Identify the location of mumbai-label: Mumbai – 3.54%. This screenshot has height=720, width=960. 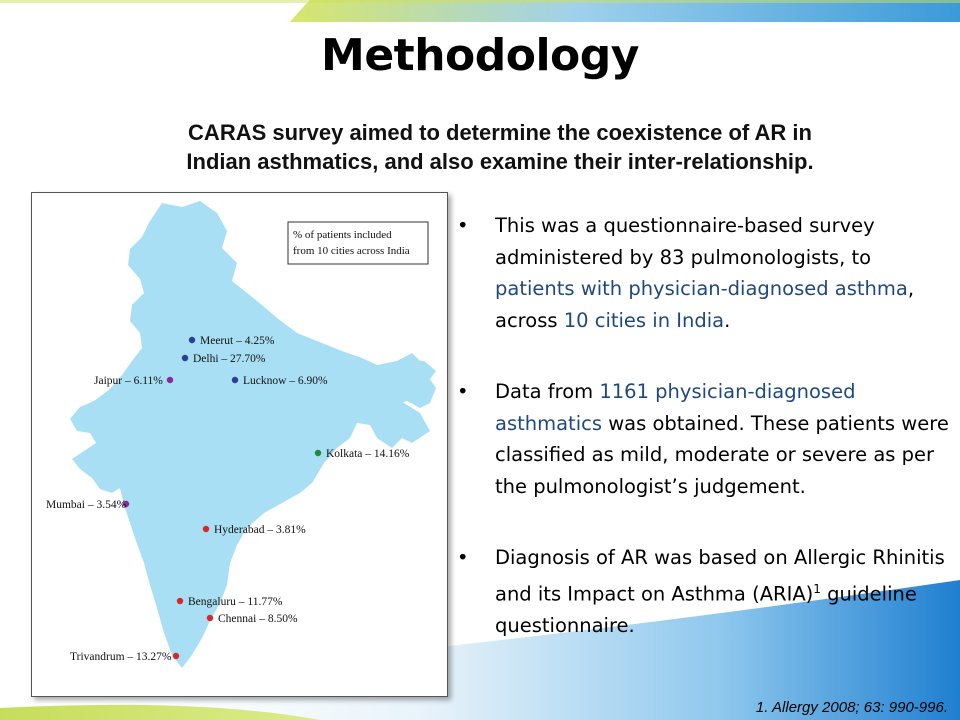
(86, 505).